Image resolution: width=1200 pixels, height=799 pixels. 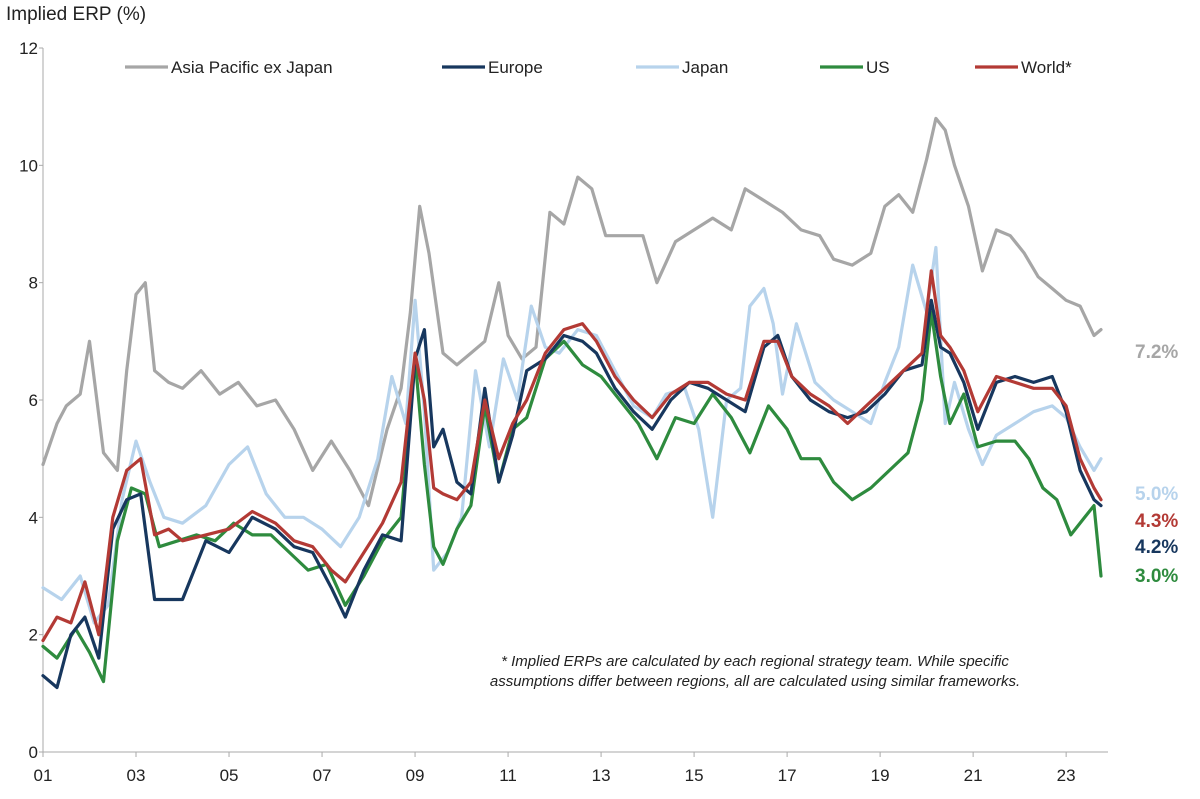 I want to click on x-tick-label: 09, so click(x=415, y=775).